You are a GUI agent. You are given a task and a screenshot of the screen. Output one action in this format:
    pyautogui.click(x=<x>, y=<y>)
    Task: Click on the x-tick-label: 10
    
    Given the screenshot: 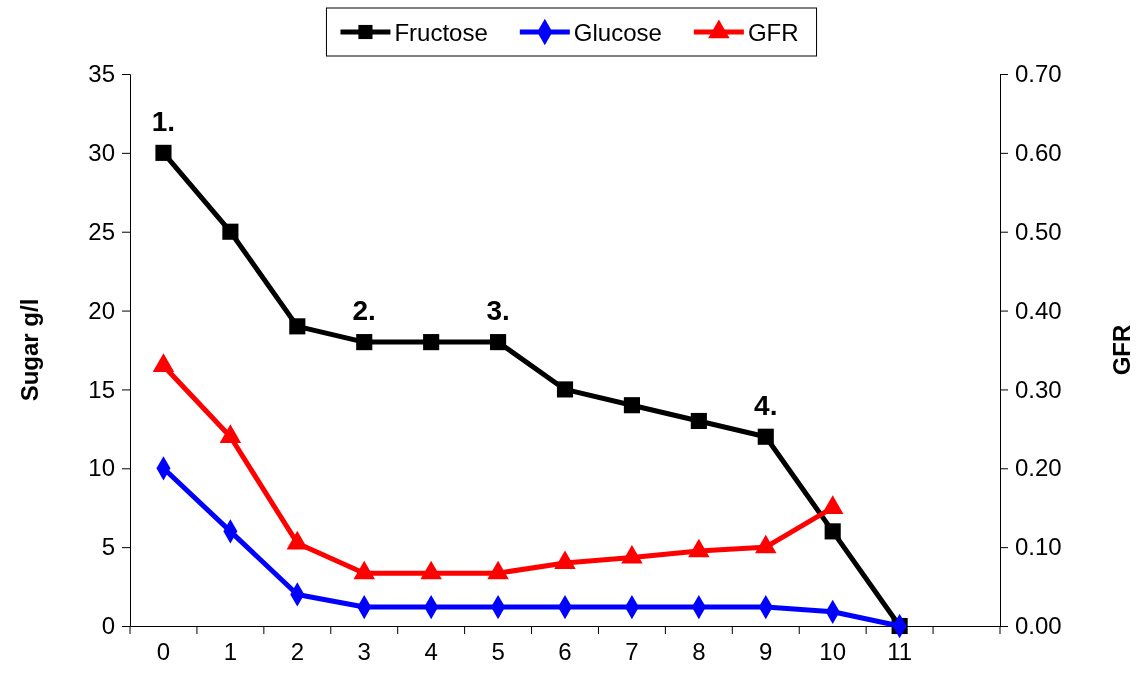 What is the action you would take?
    pyautogui.click(x=833, y=652)
    